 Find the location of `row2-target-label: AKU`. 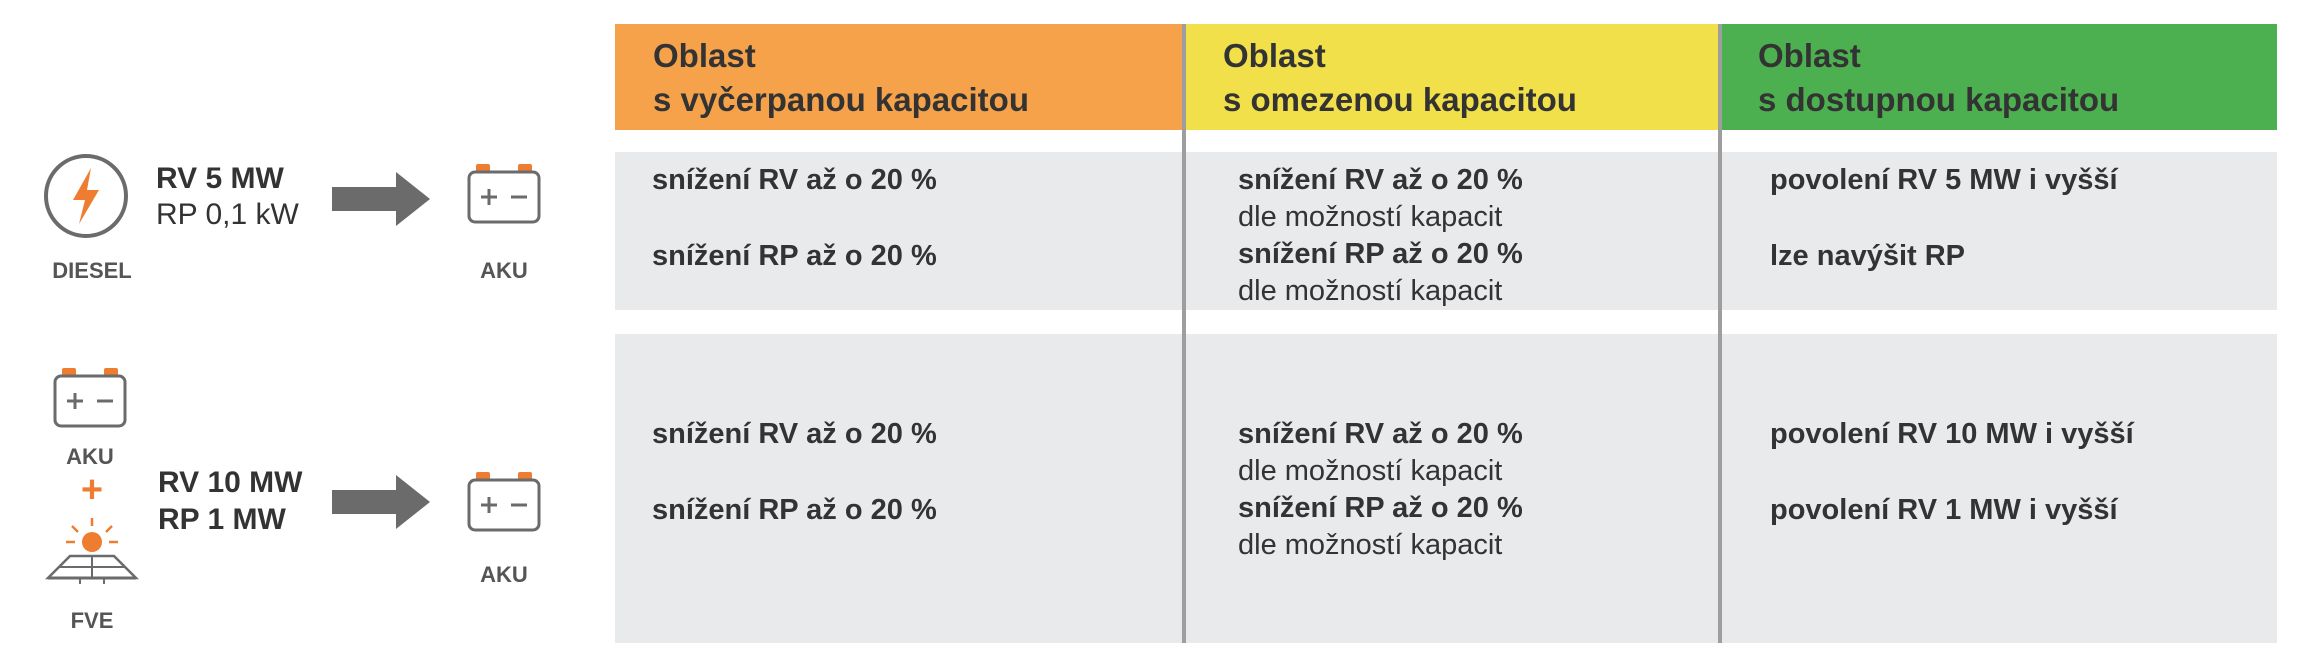

row2-target-label: AKU is located at coordinates (504, 574).